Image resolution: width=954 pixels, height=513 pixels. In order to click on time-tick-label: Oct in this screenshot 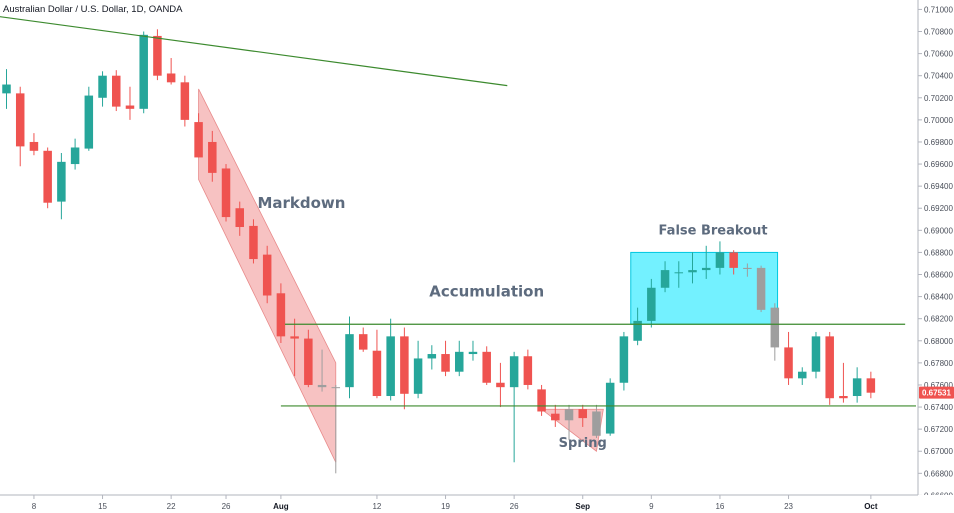, I will do `click(871, 506)`.